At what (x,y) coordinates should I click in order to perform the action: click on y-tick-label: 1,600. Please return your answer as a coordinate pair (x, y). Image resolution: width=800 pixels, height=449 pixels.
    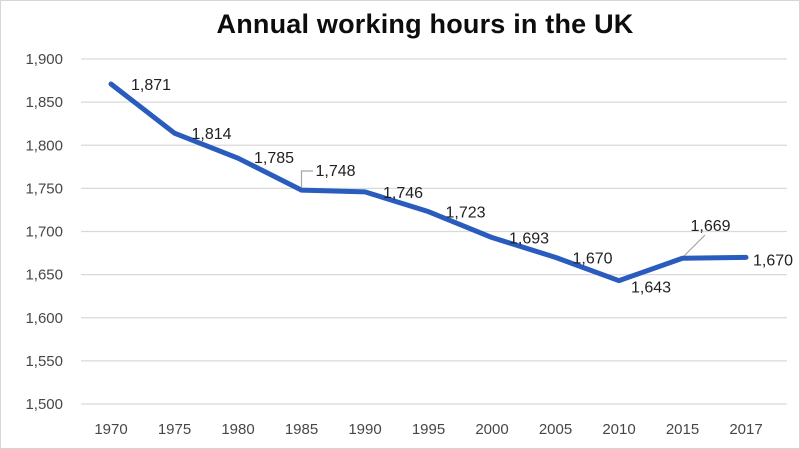
    Looking at the image, I should click on (44, 318).